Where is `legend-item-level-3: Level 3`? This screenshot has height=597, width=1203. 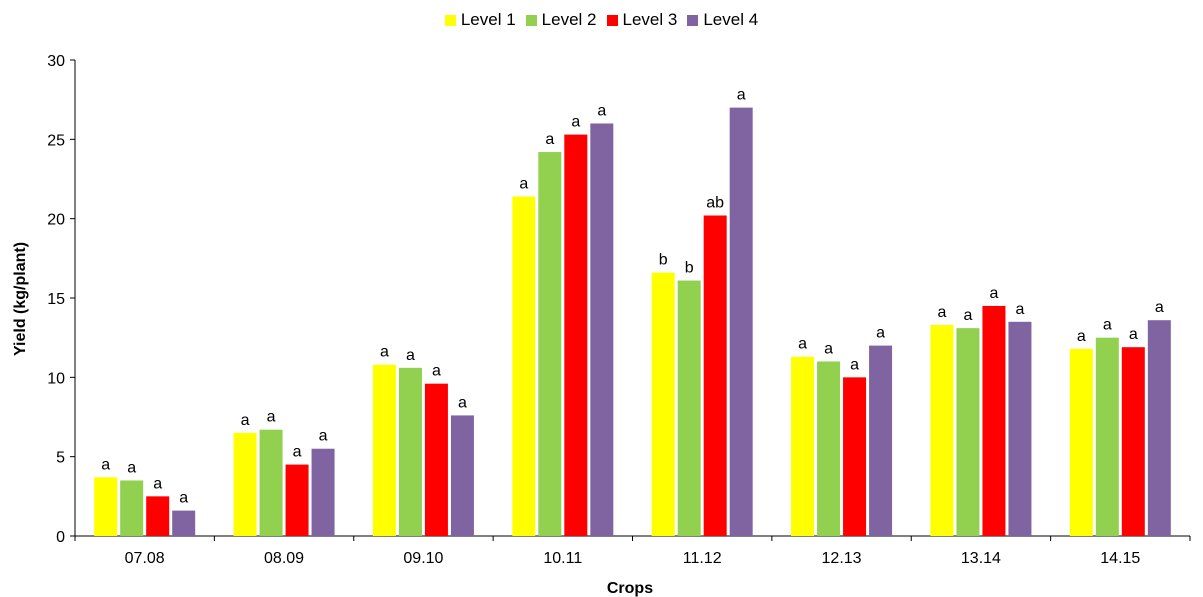 legend-item-level-3: Level 3 is located at coordinates (642, 20).